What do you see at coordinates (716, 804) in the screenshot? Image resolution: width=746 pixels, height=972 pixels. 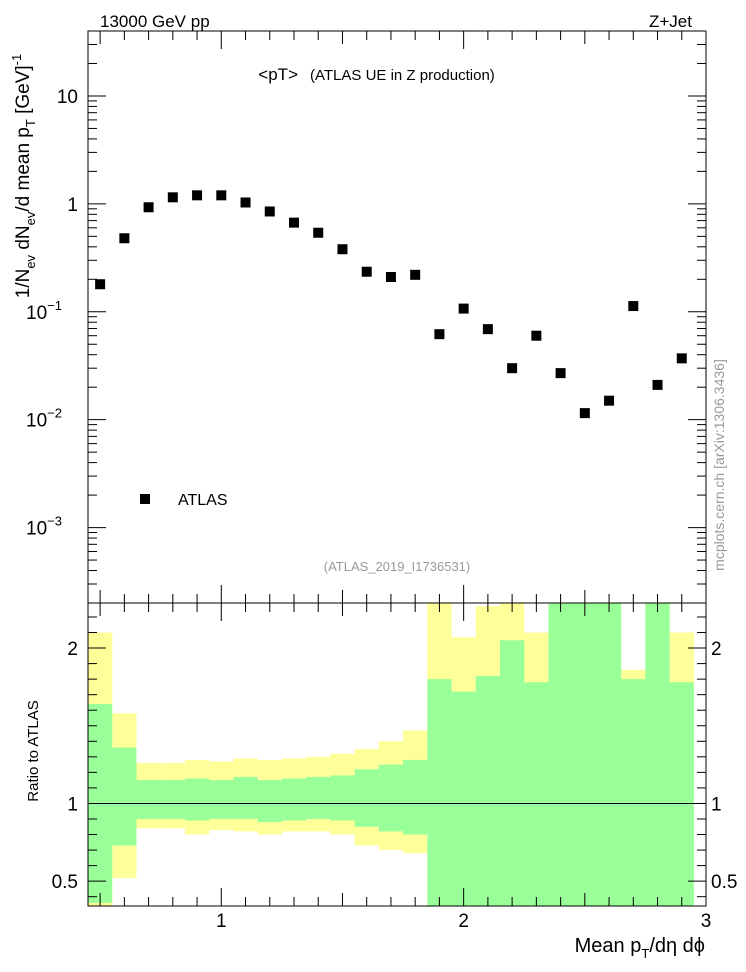 I see `ratio-y-tick-label-right: 1` at bounding box center [716, 804].